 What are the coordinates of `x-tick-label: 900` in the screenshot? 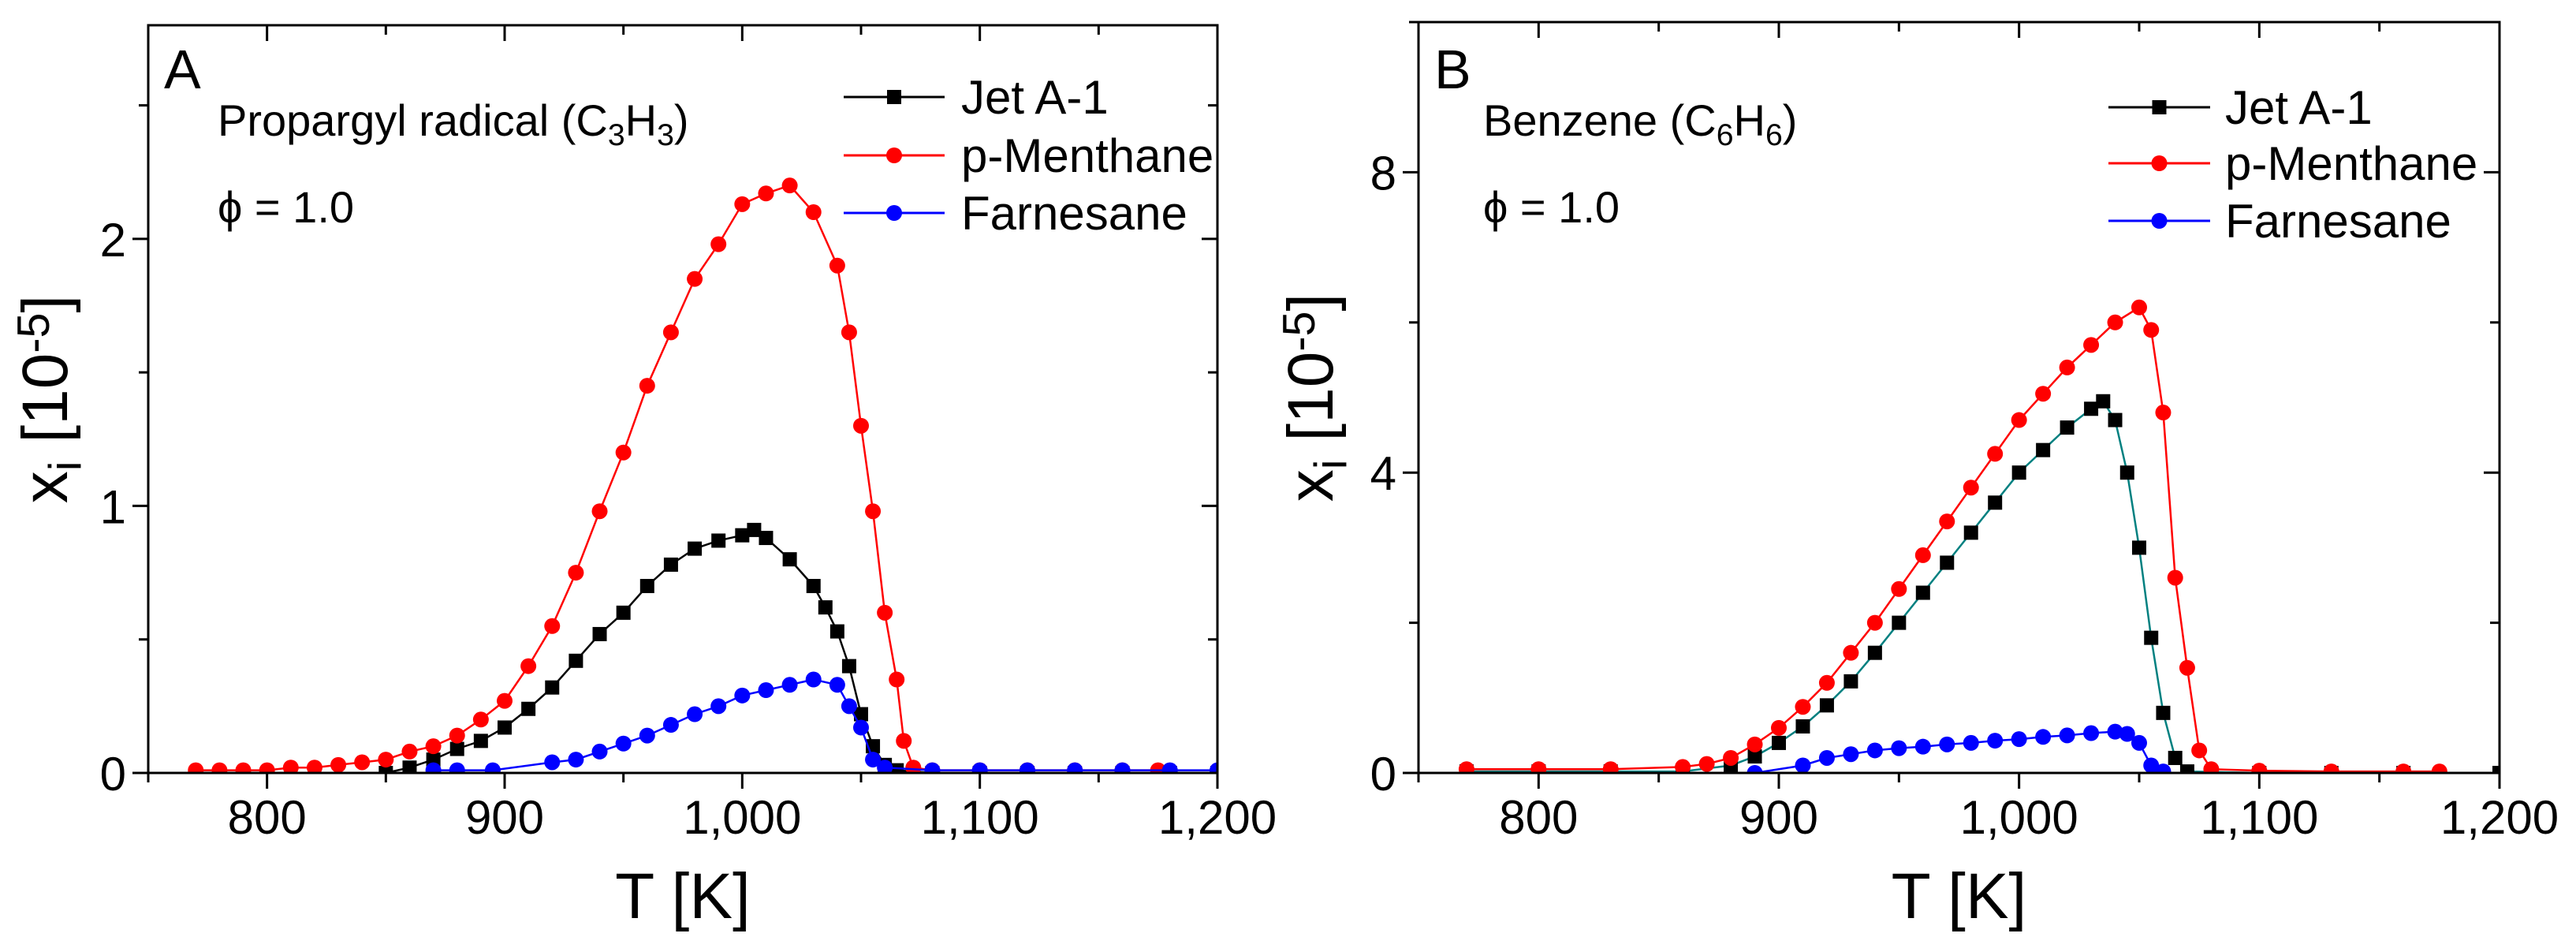 It's located at (505, 817).